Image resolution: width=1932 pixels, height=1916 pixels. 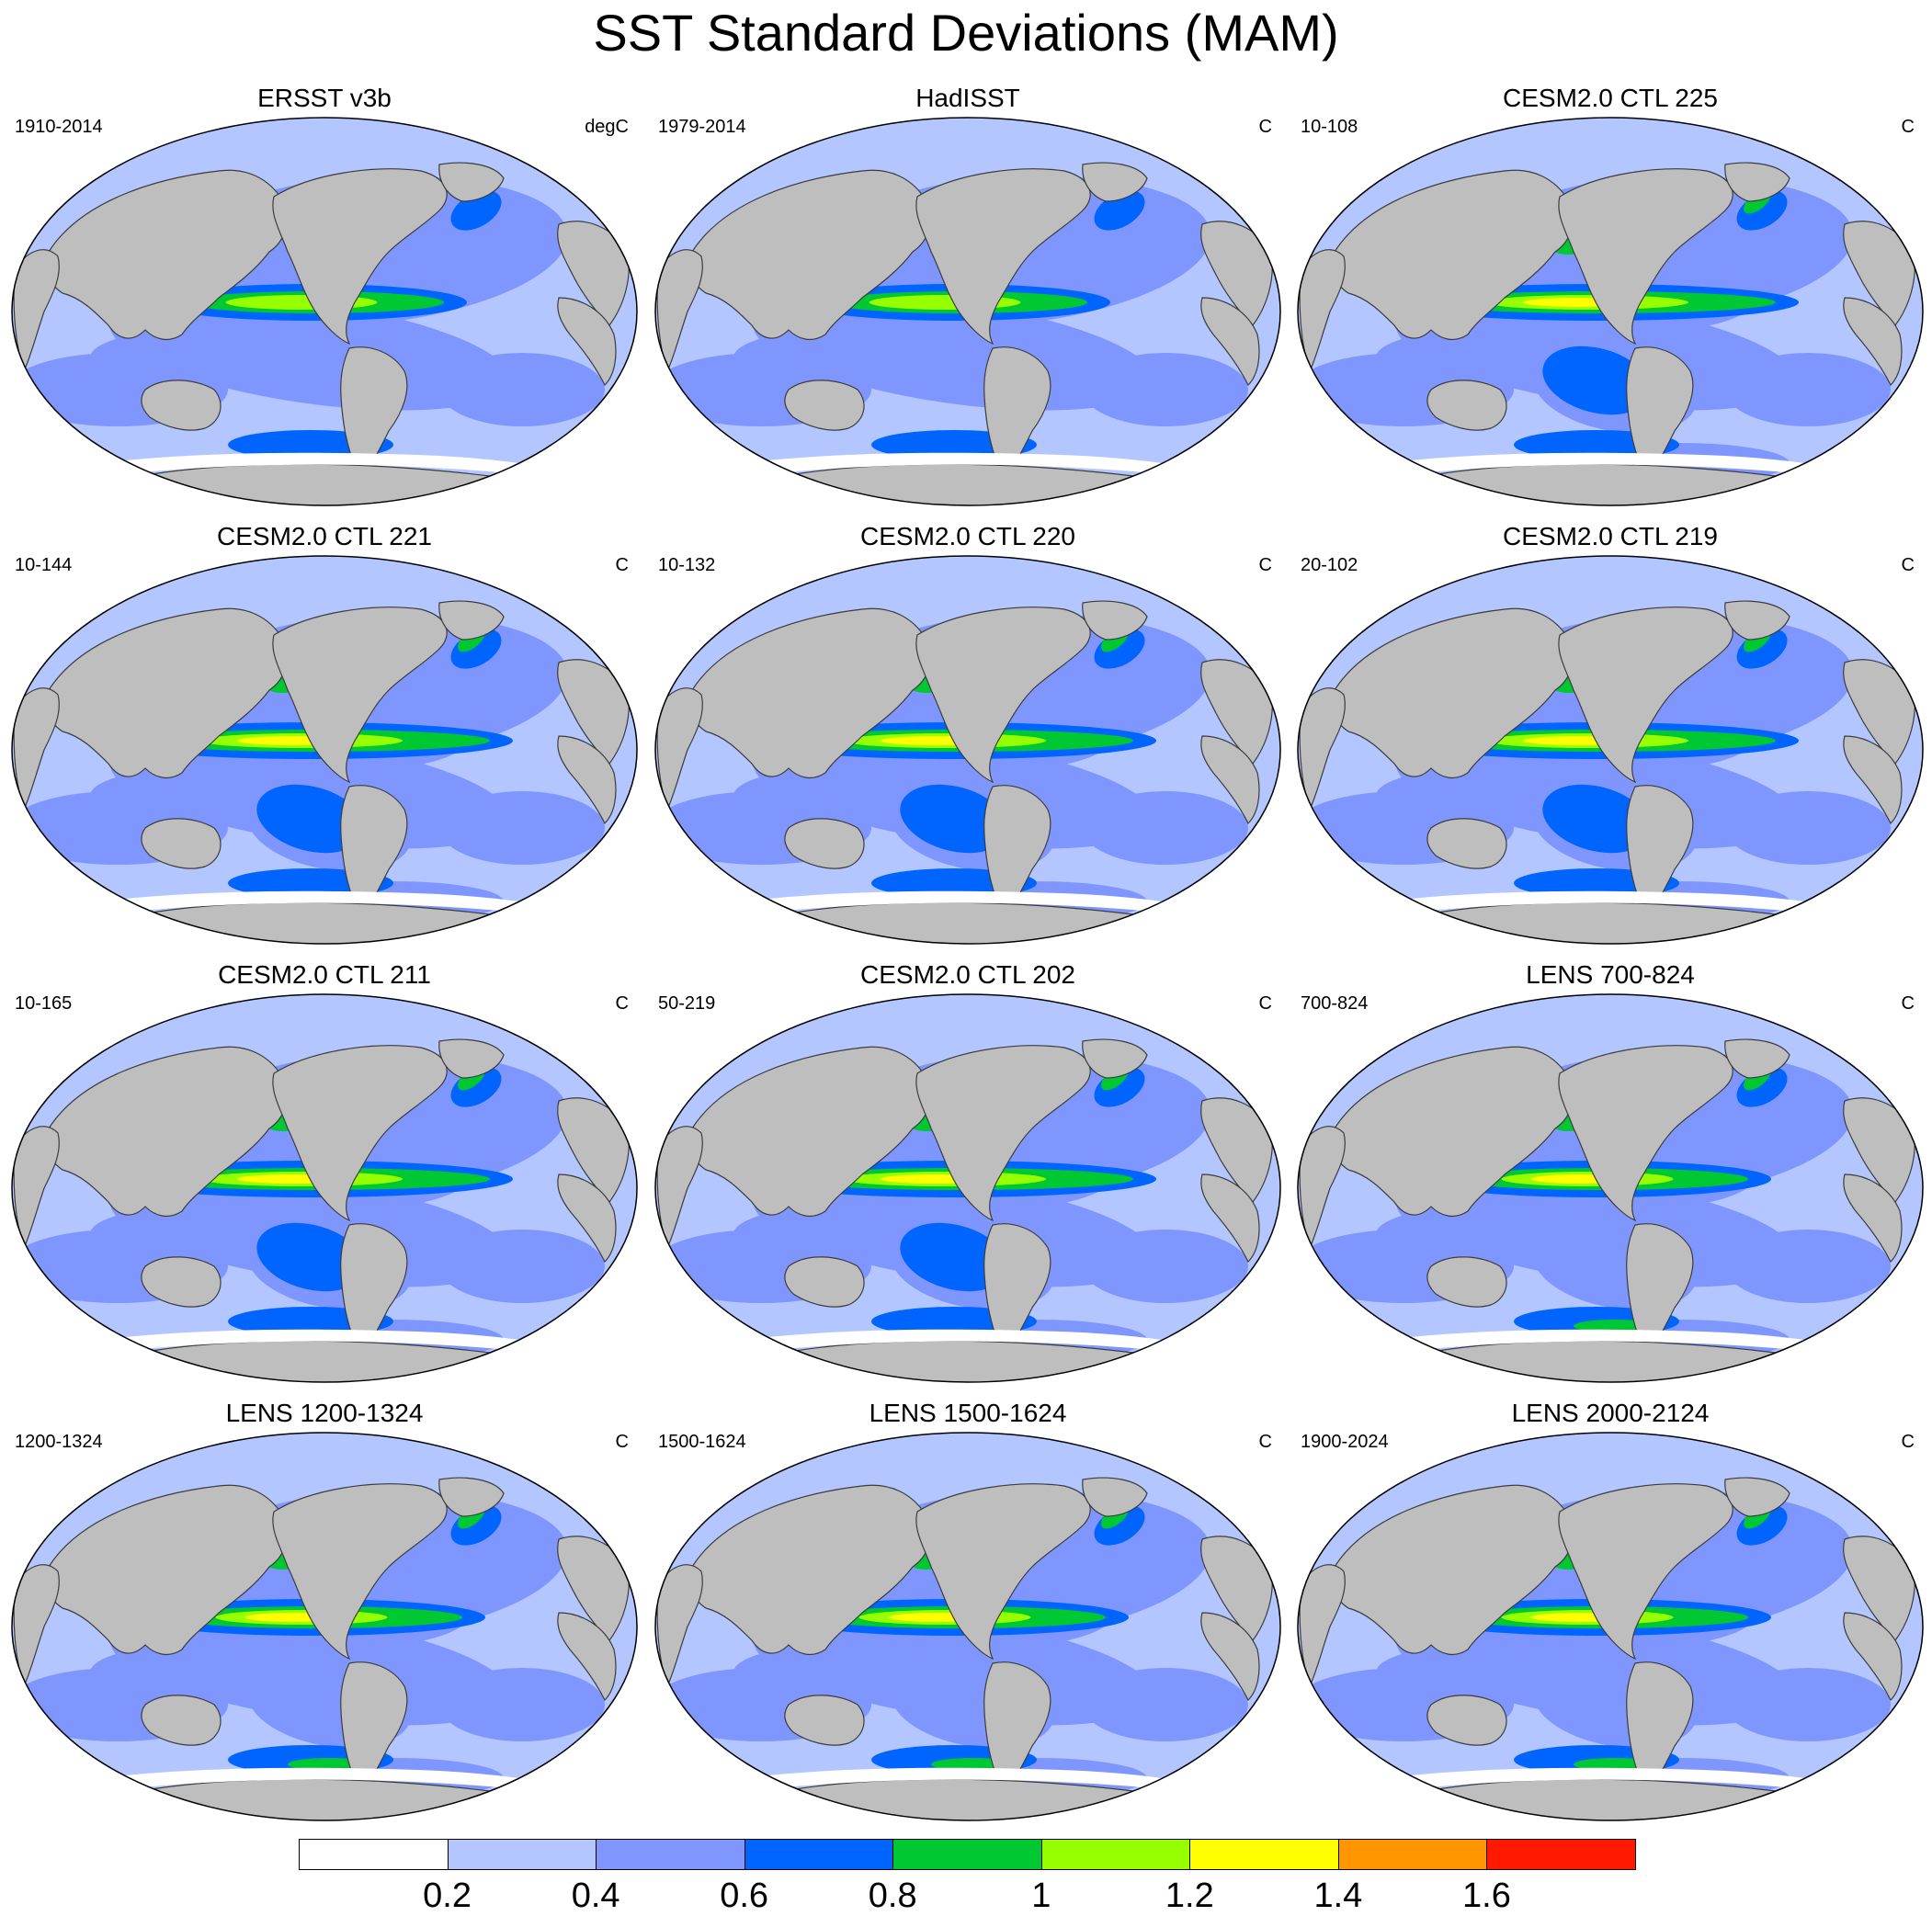 What do you see at coordinates (1611, 1413) in the screenshot?
I see `panel-title: LENS 2000-2124` at bounding box center [1611, 1413].